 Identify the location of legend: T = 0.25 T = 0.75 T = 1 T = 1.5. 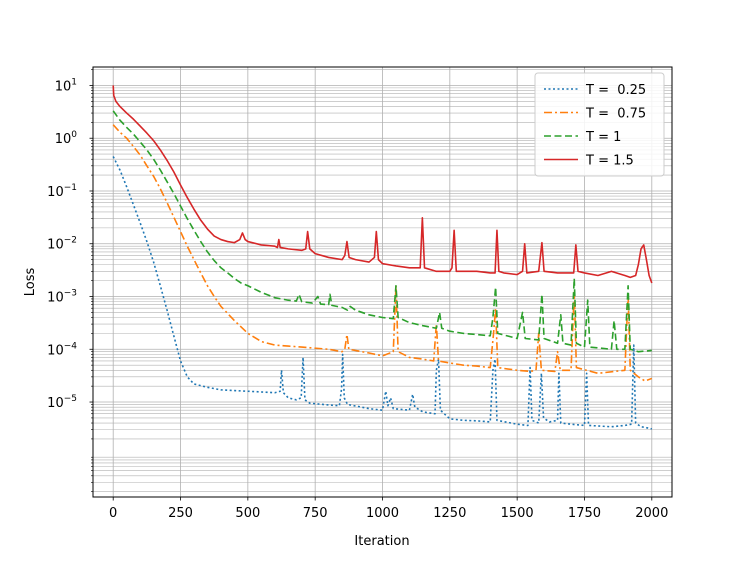
(599, 124).